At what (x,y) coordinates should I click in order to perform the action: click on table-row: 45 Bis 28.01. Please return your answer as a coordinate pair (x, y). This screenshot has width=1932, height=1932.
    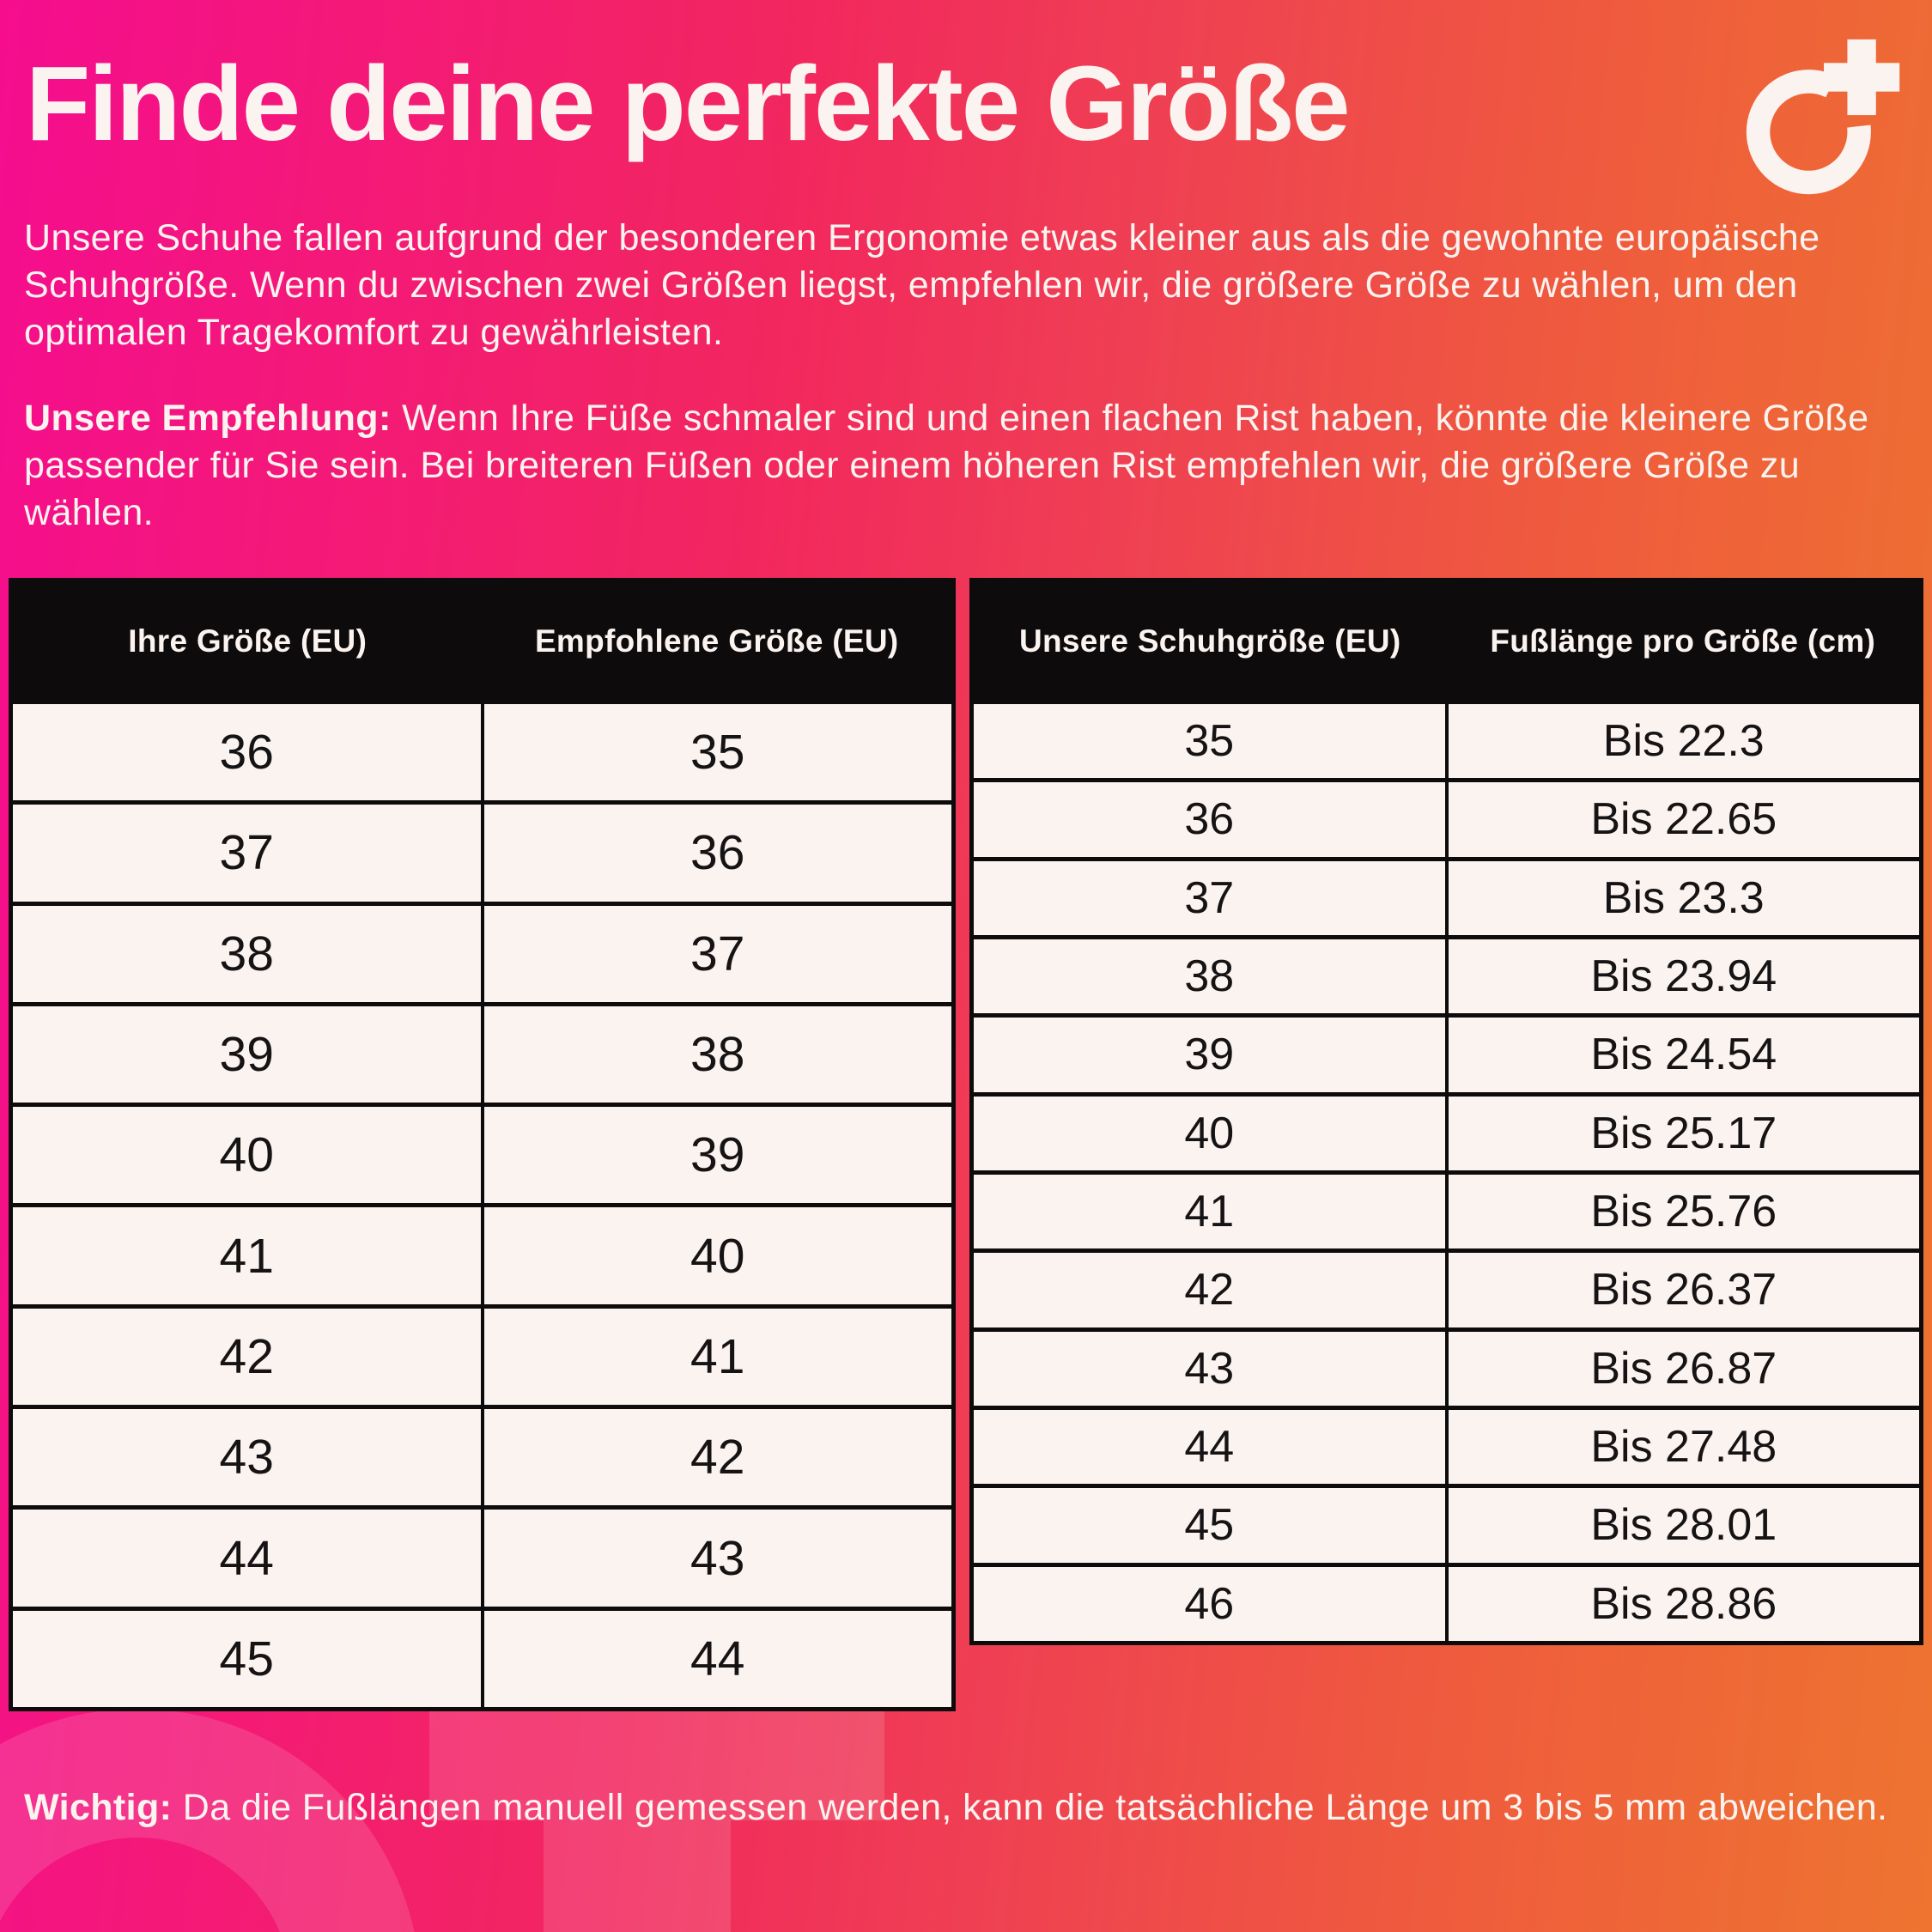
    Looking at the image, I should click on (1447, 1524).